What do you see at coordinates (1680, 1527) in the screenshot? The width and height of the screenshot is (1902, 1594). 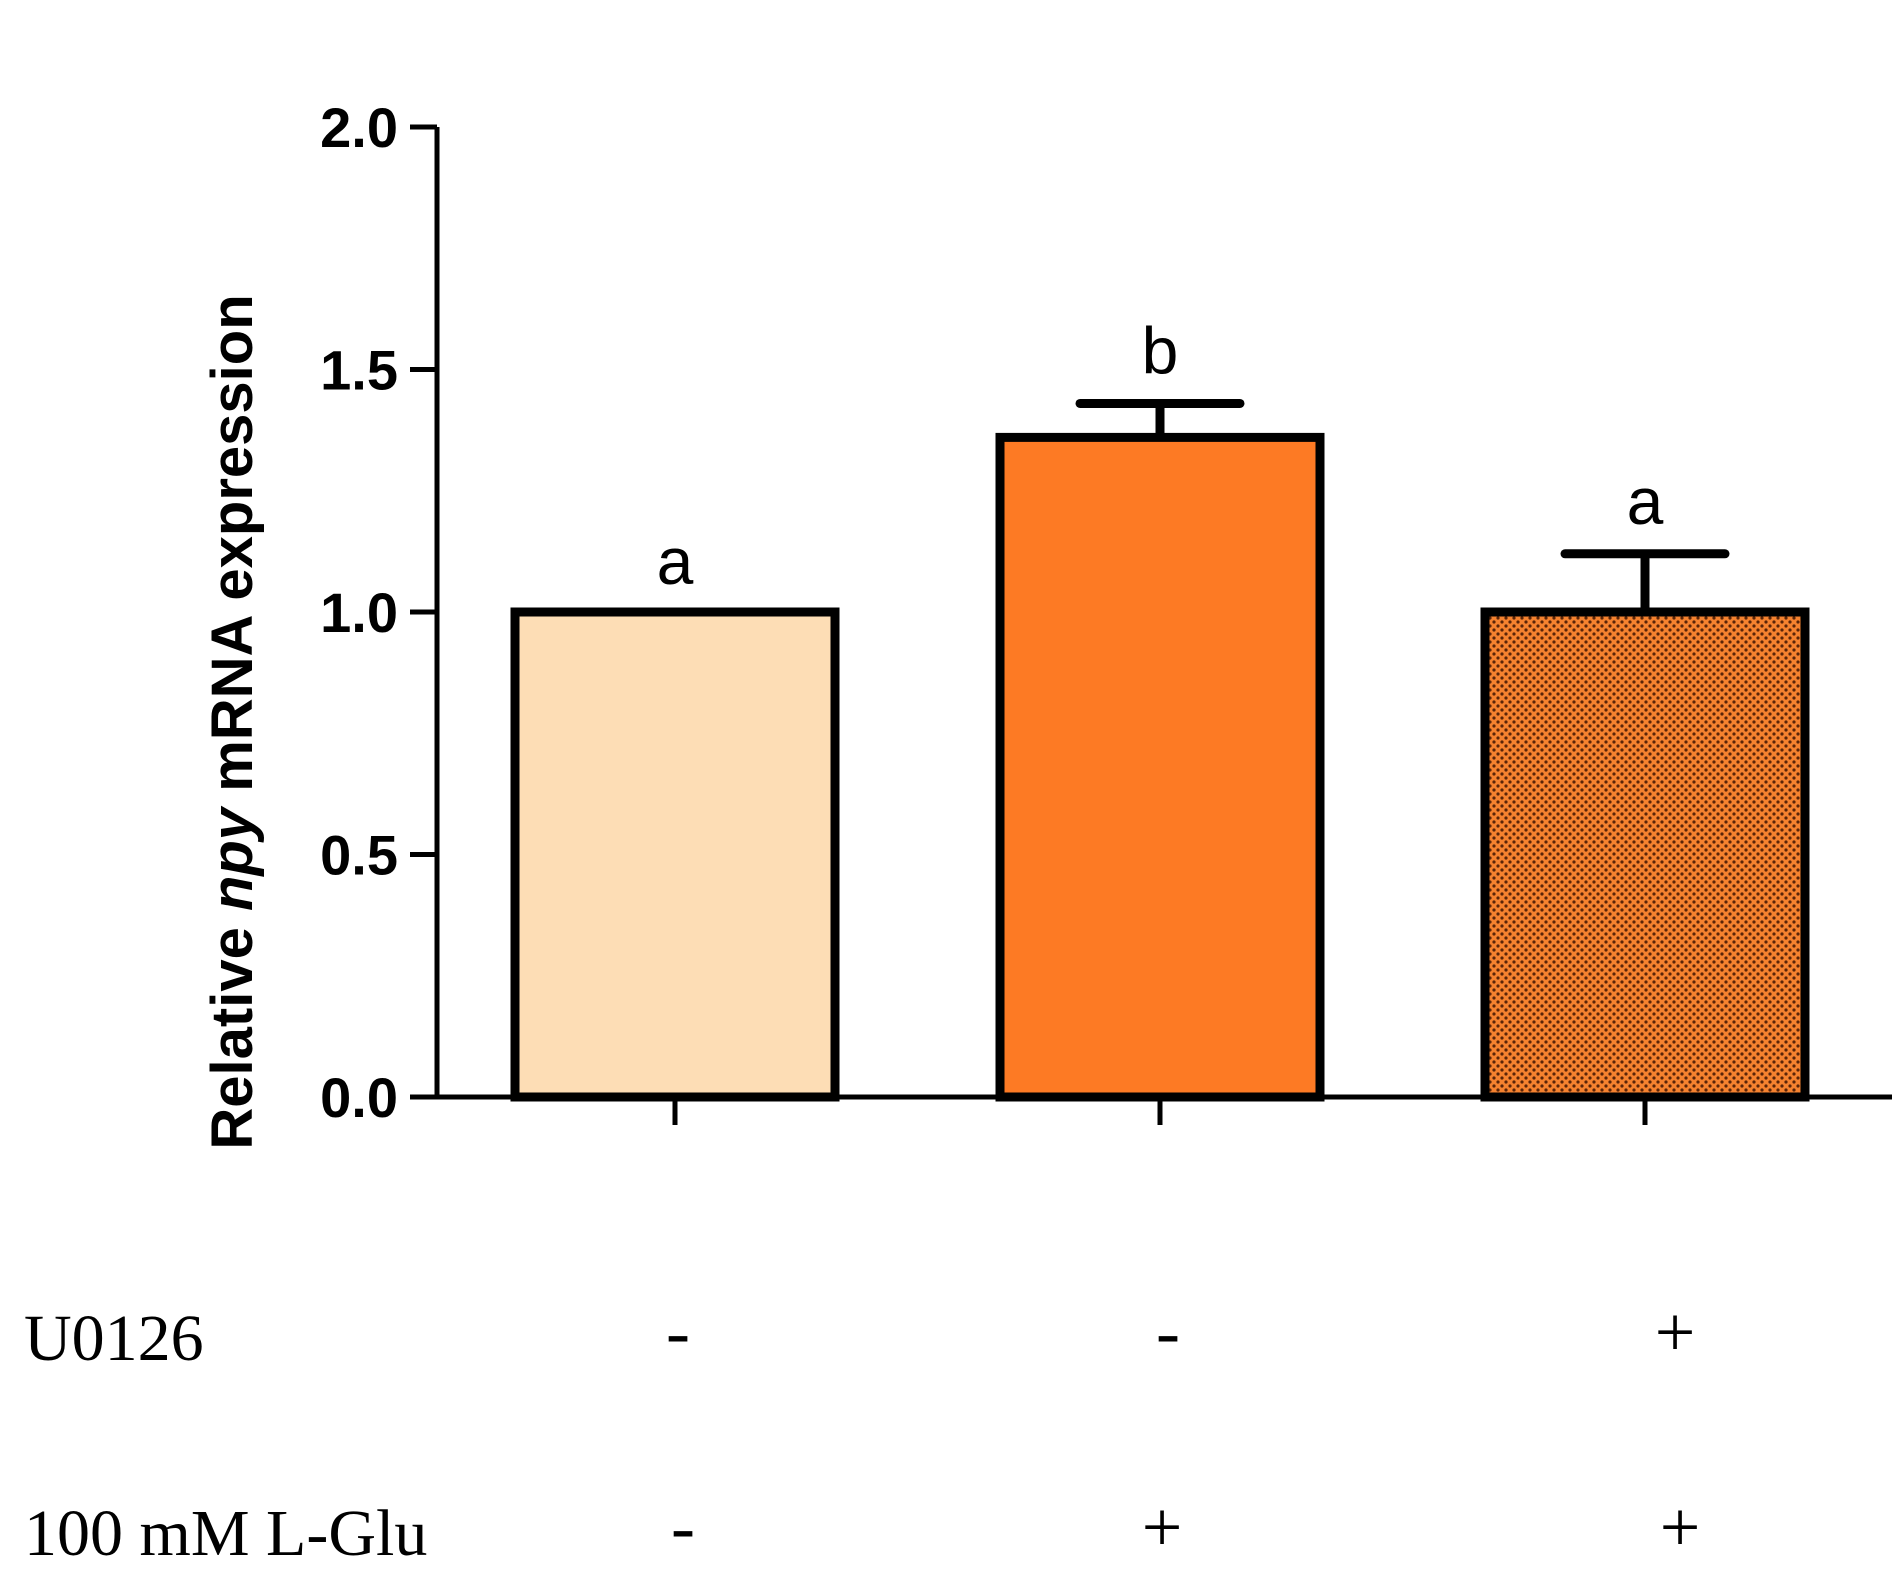 I see `treatment-value-1-2: +` at bounding box center [1680, 1527].